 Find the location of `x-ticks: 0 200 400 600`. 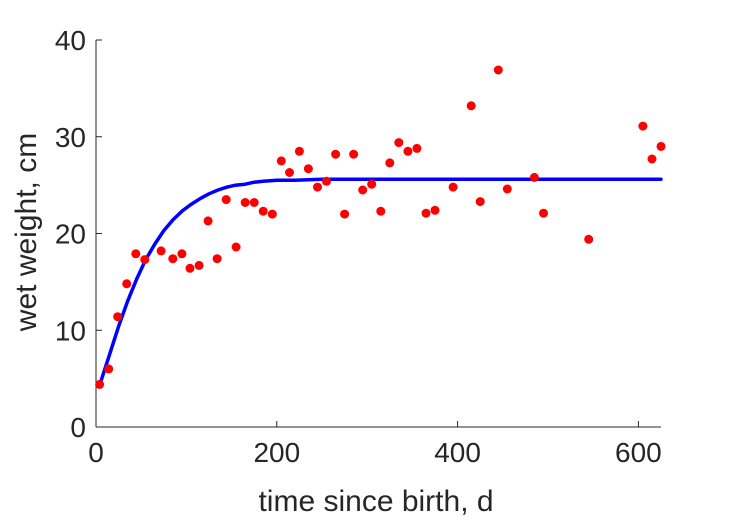

x-ticks: 0 200 400 600 is located at coordinates (375, 444).